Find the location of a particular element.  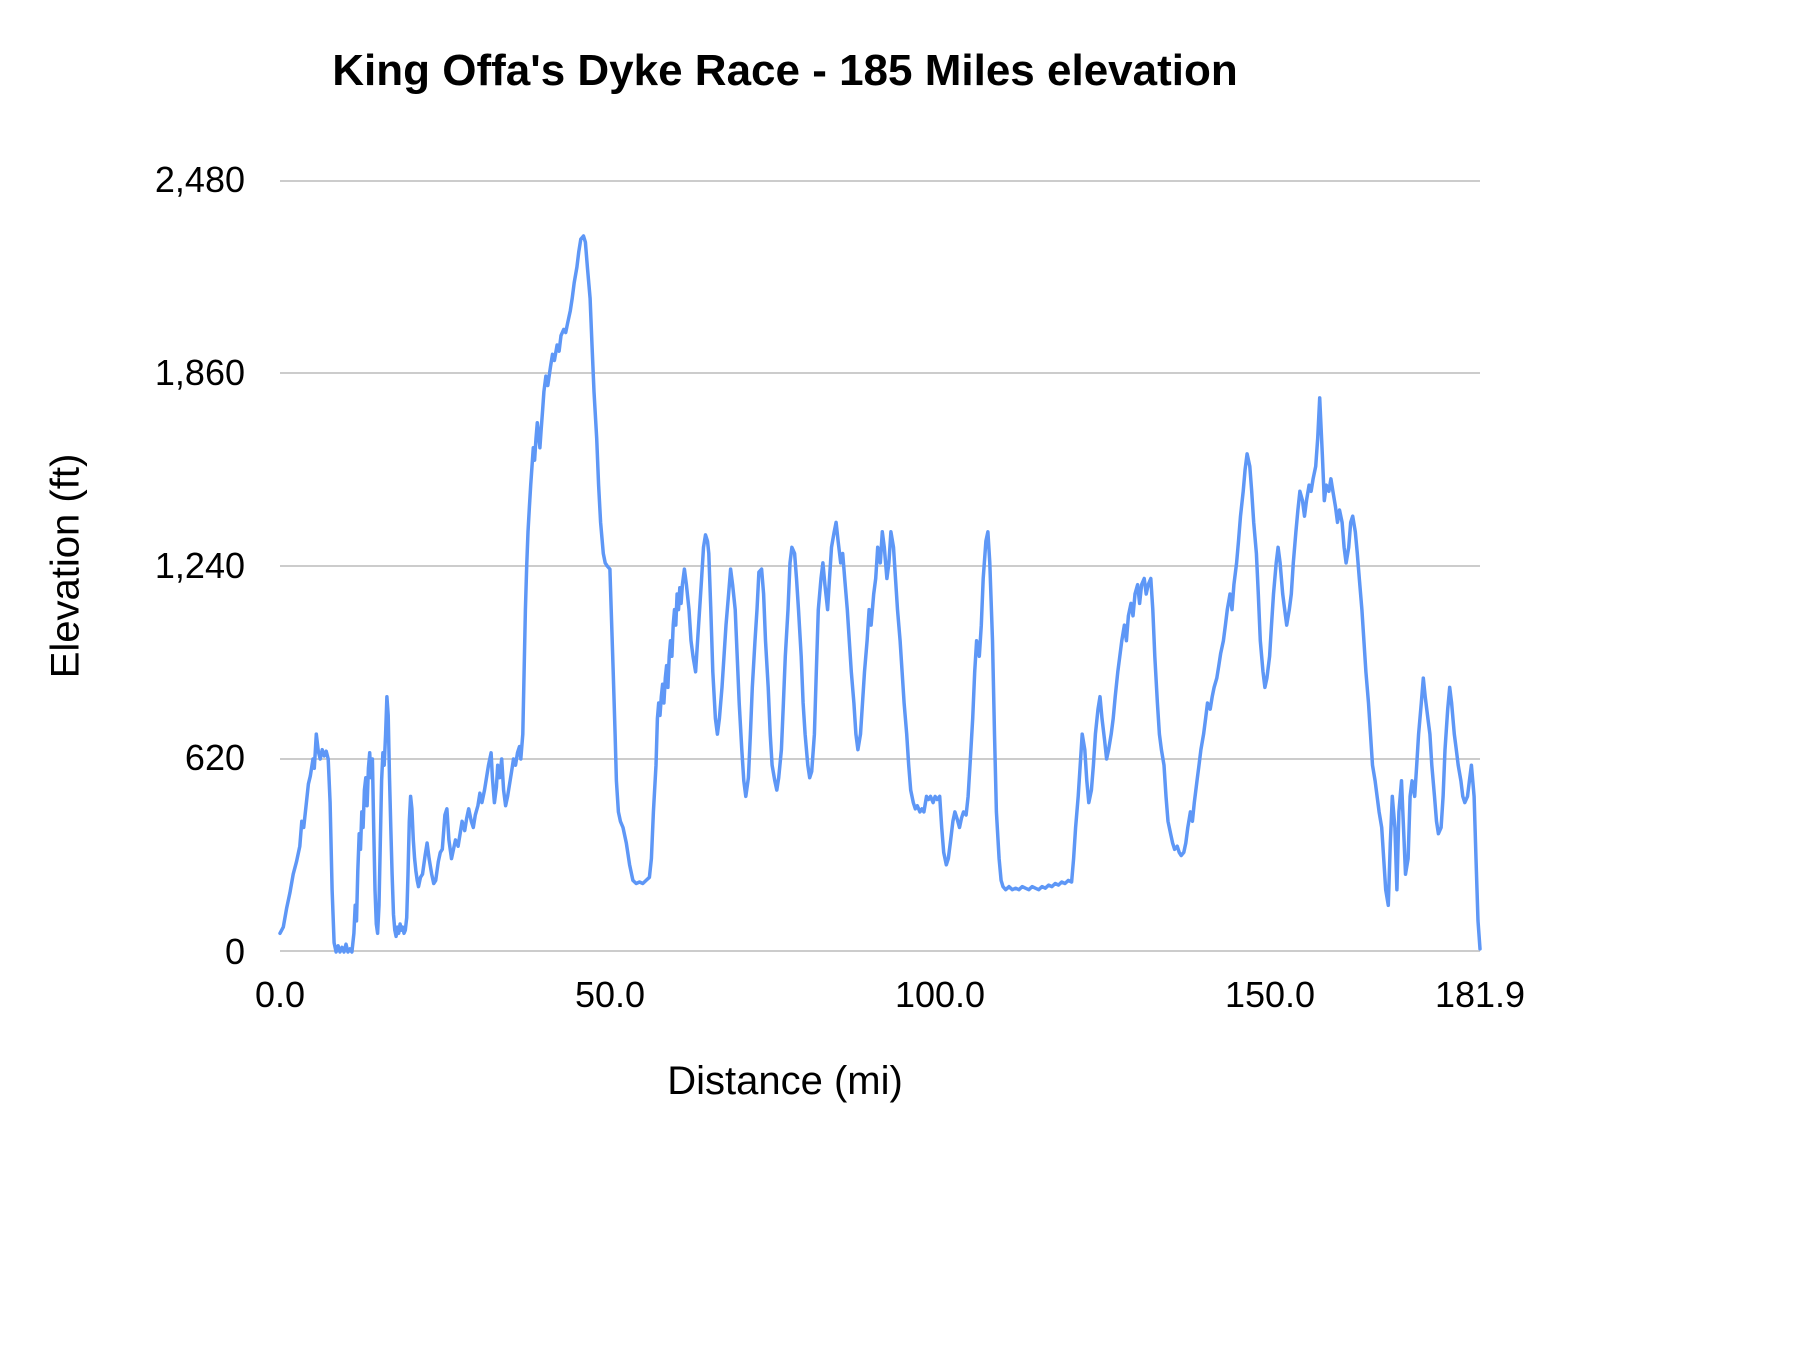

y-tick-label: 1,860 is located at coordinates (199, 372).